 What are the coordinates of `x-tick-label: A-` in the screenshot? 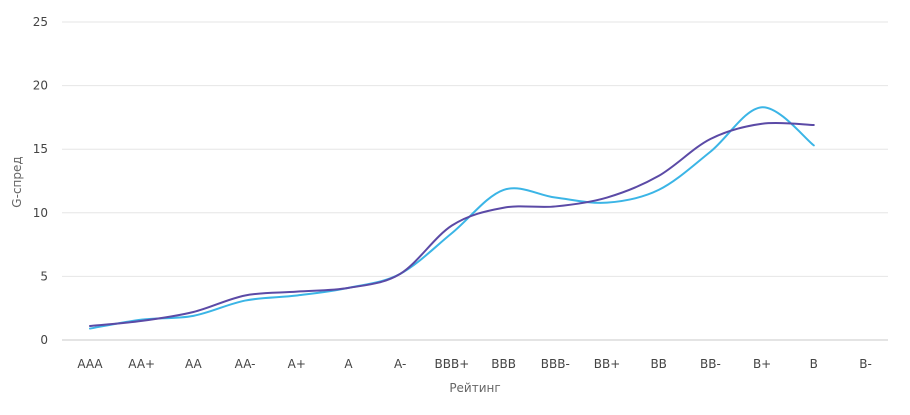 It's located at (400, 364).